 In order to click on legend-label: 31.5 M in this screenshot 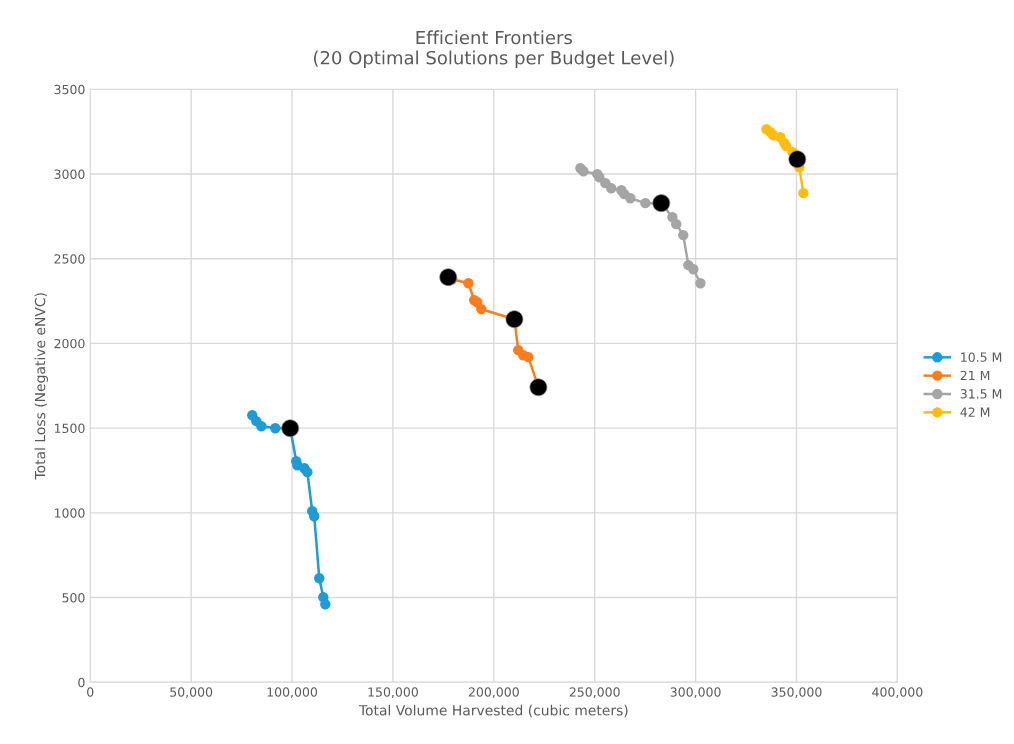, I will do `click(981, 394)`.